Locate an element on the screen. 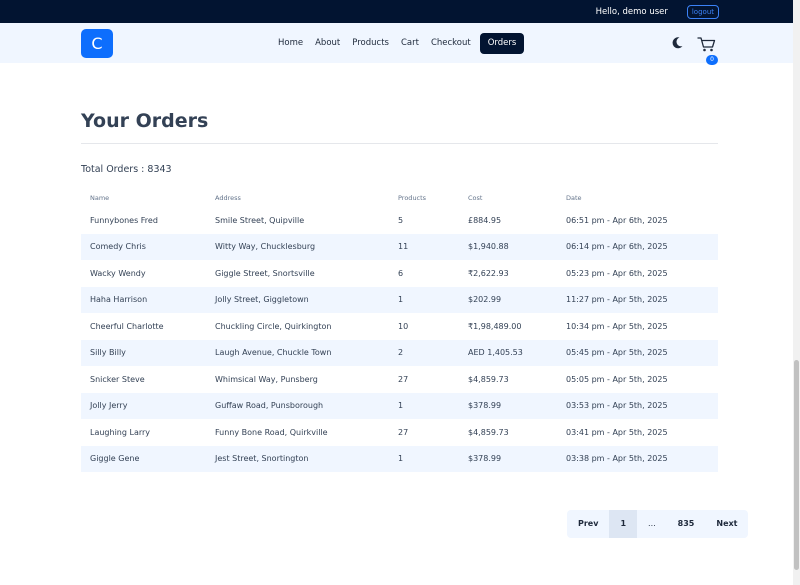  page-1-button: 1 is located at coordinates (623, 524).